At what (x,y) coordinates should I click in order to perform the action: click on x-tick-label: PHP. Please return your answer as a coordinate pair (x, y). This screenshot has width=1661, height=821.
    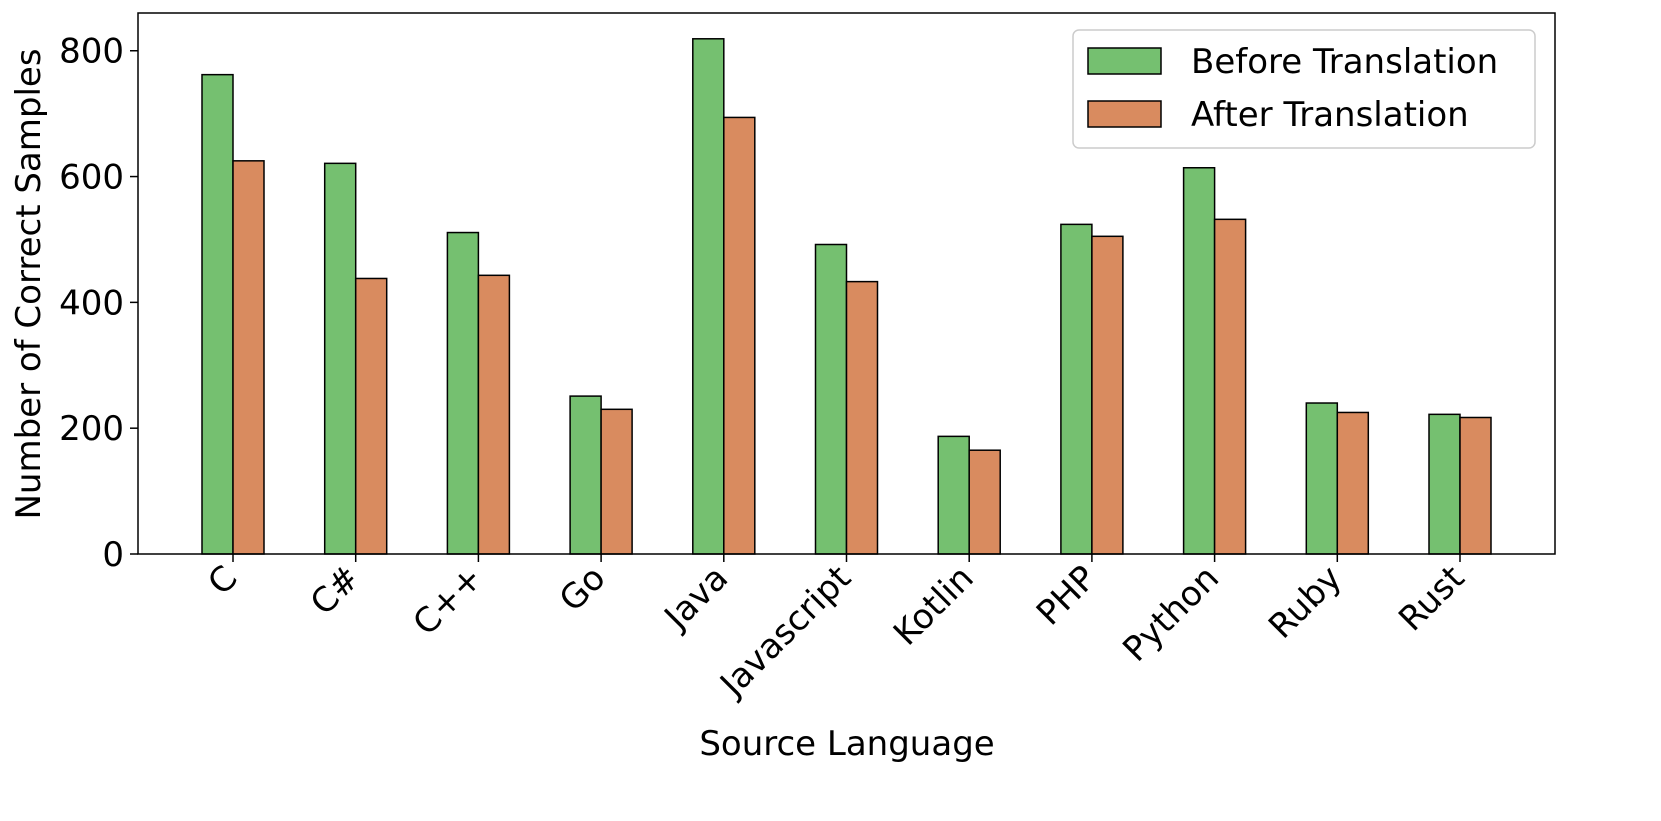
    Looking at the image, I should click on (1066, 595).